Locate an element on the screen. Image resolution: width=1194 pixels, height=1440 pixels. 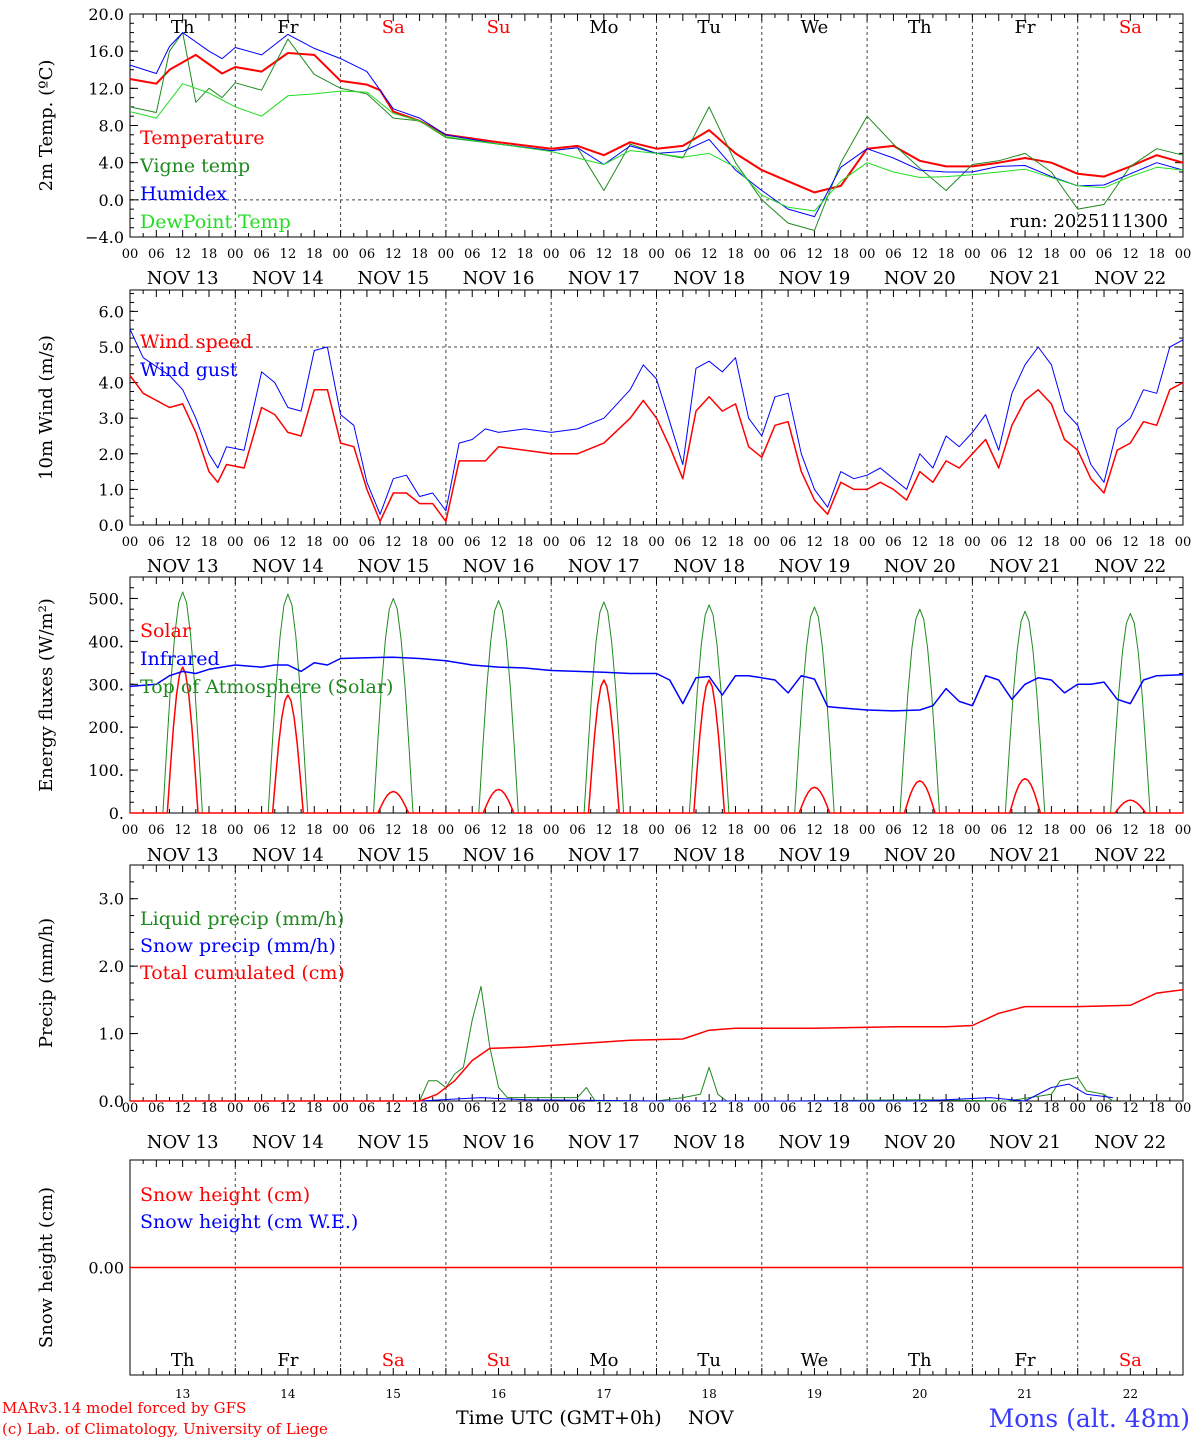
date-label: NOV 16 is located at coordinates (499, 1142).